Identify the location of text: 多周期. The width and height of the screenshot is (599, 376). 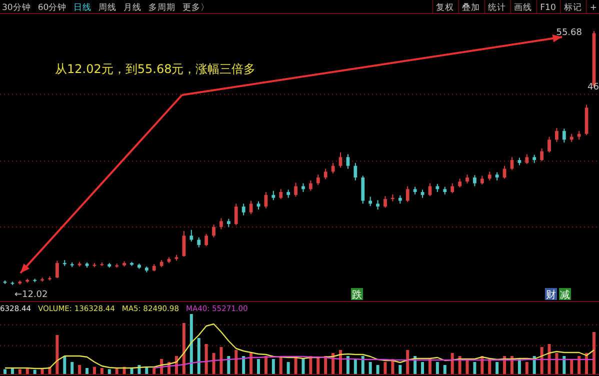
(162, 7).